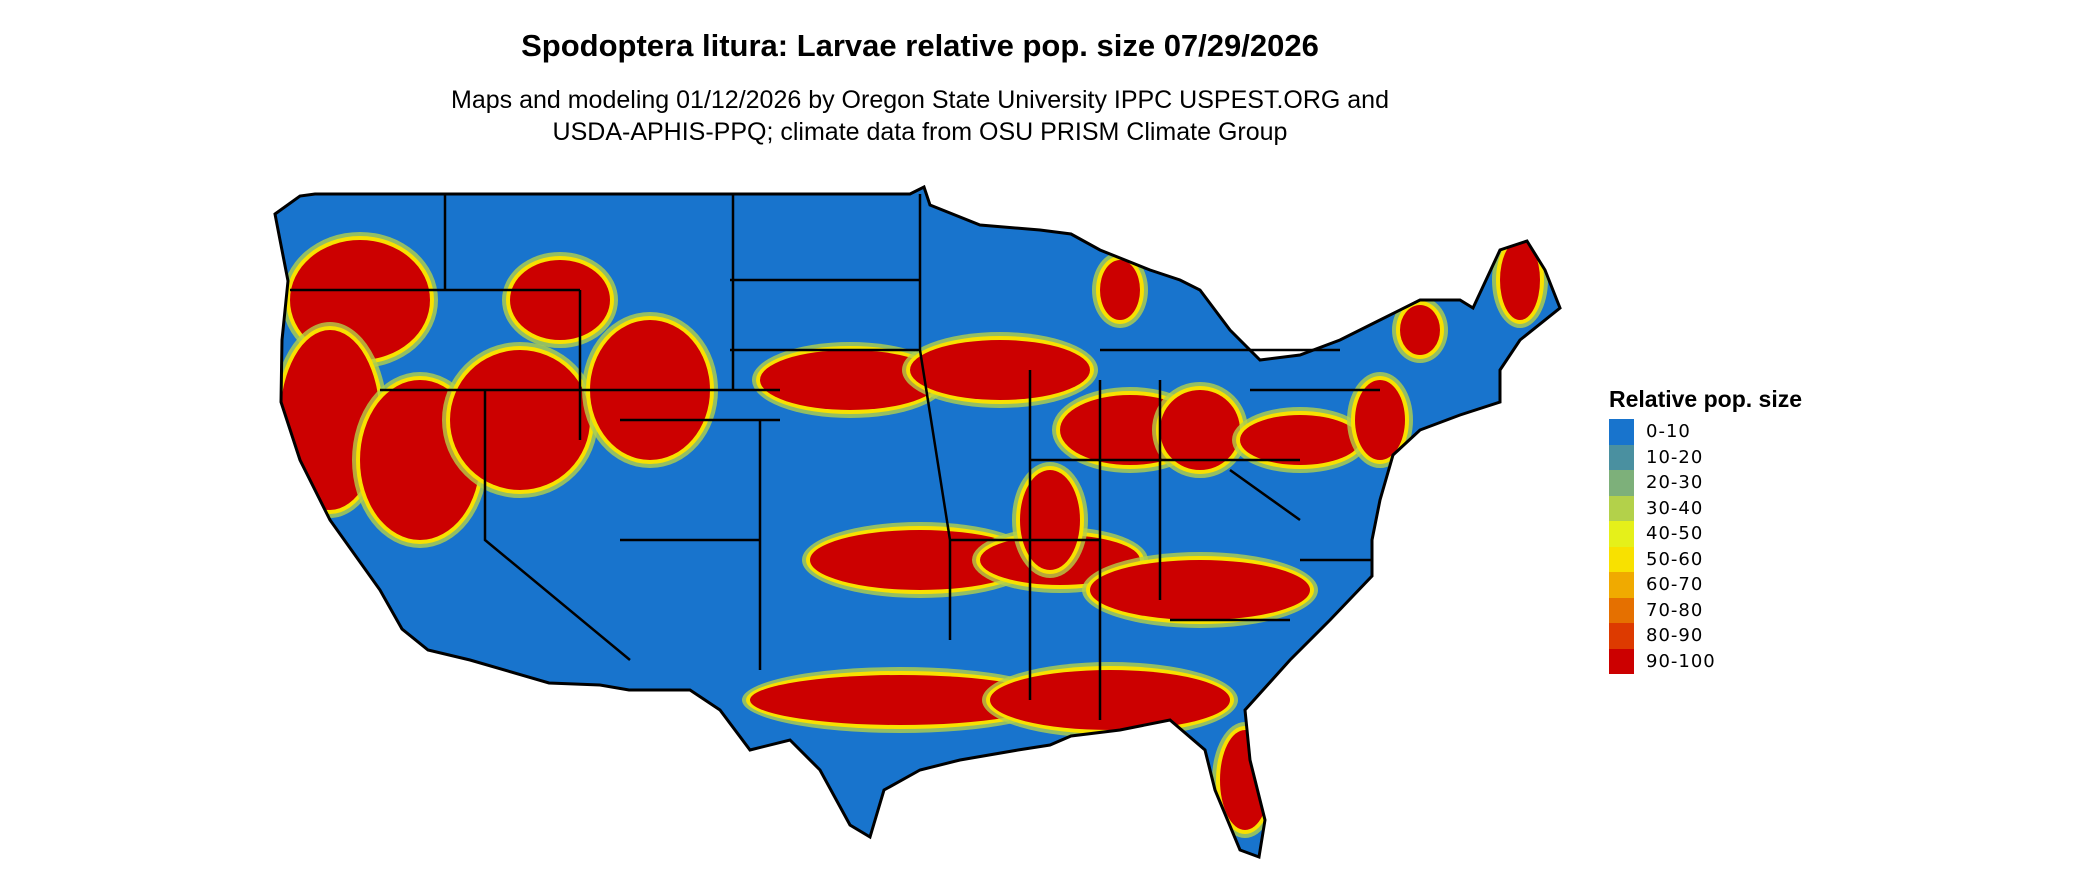 This screenshot has height=892, width=2100. What do you see at coordinates (1705, 432) in the screenshot?
I see `legend-item: 0-10` at bounding box center [1705, 432].